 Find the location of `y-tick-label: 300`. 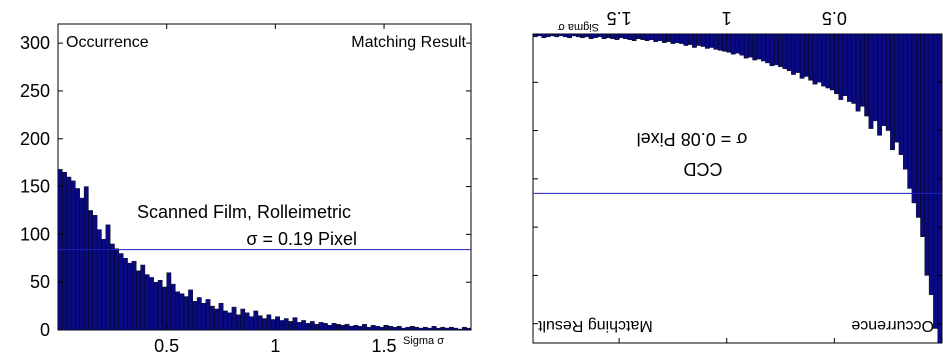

y-tick-label: 300 is located at coordinates (35, 43).